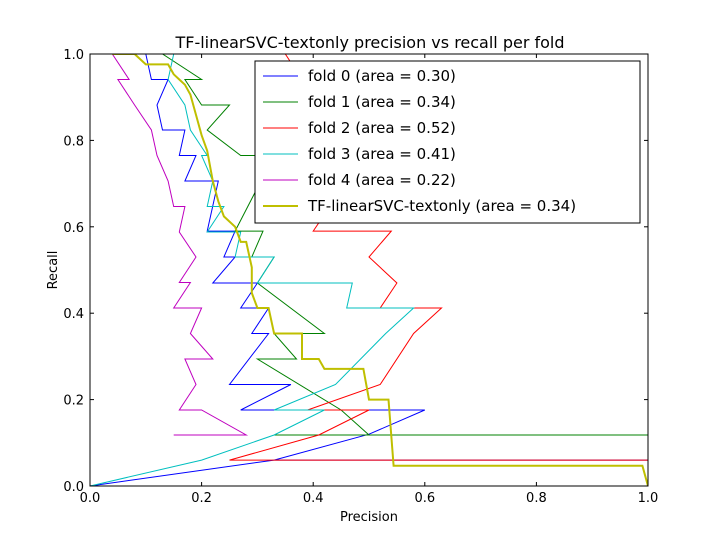 This screenshot has height=540, width=720. I want to click on x-tick-label: 0.4, so click(313, 498).